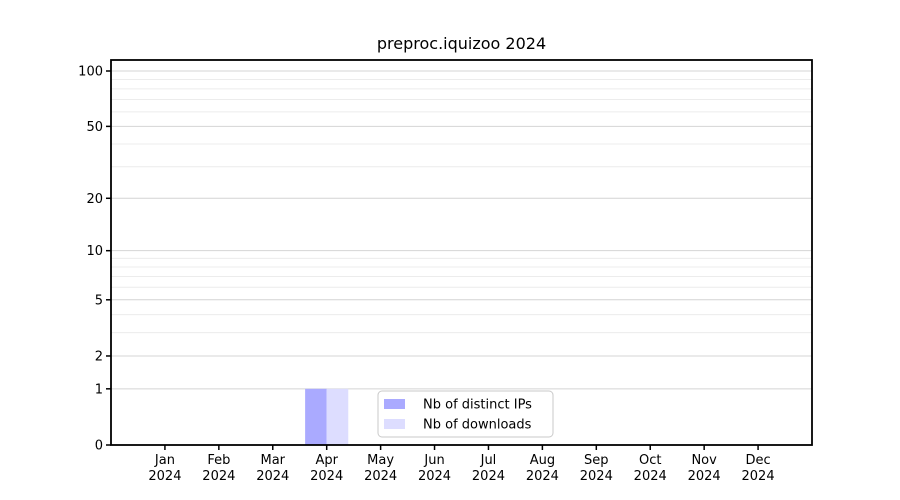 The width and height of the screenshot is (900, 500). What do you see at coordinates (218, 460) in the screenshot?
I see `x-tick-label-month: Feb` at bounding box center [218, 460].